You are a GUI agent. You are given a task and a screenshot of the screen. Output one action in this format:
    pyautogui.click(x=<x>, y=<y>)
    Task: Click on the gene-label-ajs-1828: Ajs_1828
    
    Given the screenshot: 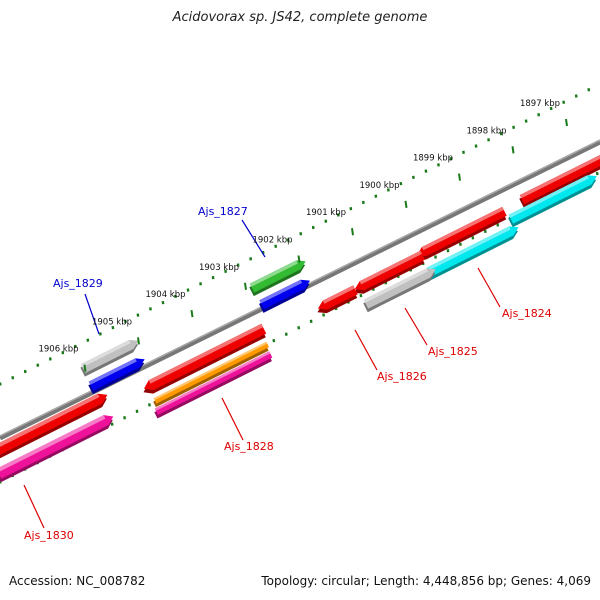 What is the action you would take?
    pyautogui.click(x=247, y=425)
    